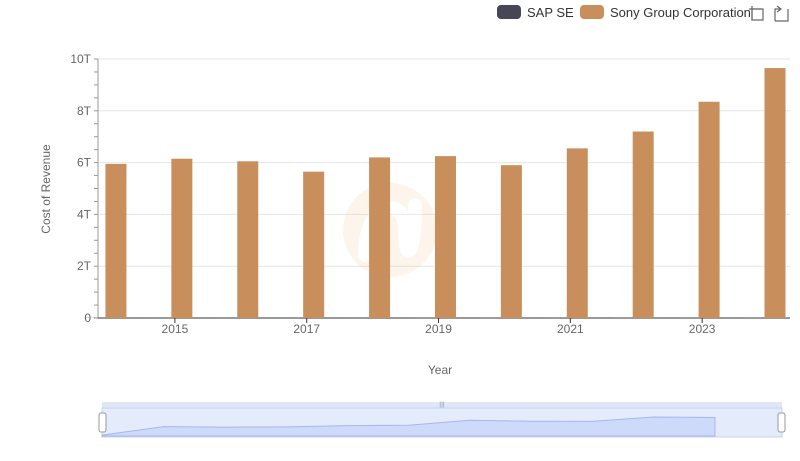 This screenshot has width=800, height=461. I want to click on bar-sony-2022, so click(643, 224).